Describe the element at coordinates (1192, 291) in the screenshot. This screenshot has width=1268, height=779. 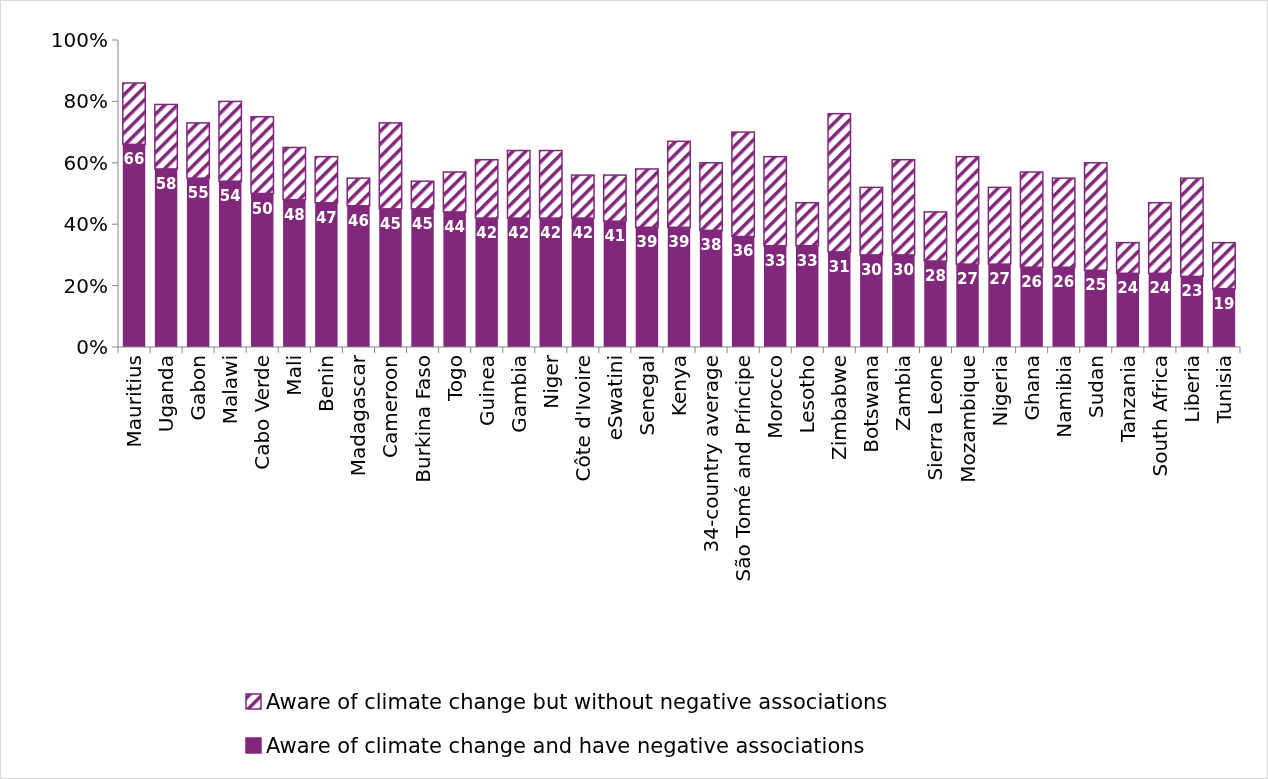
I see `data-label: 23` at that location.